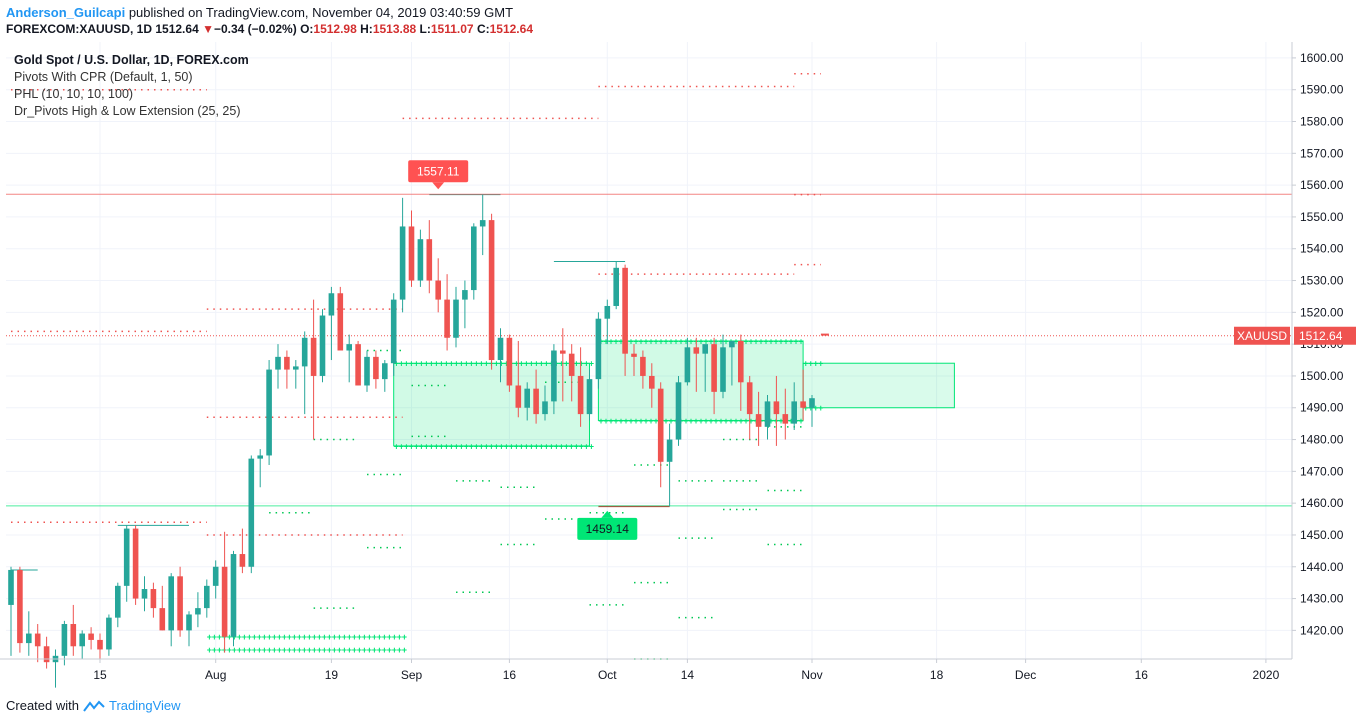 This screenshot has height=723, width=1358. I want to click on symbol-line: FOREXCOM:XAUUSD, 1D, so click(79, 29).